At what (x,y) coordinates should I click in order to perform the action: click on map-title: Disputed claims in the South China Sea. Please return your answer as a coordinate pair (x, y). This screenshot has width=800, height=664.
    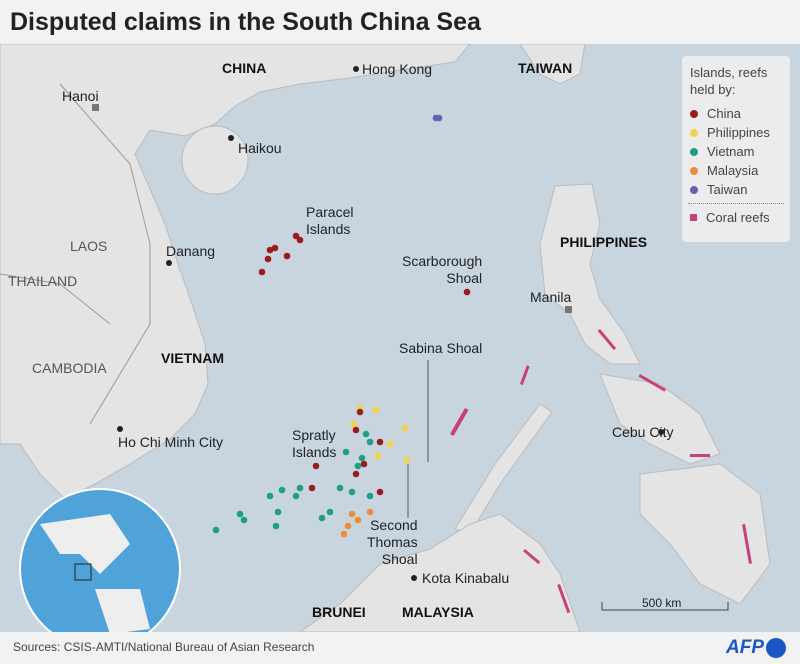
    Looking at the image, I should click on (400, 22).